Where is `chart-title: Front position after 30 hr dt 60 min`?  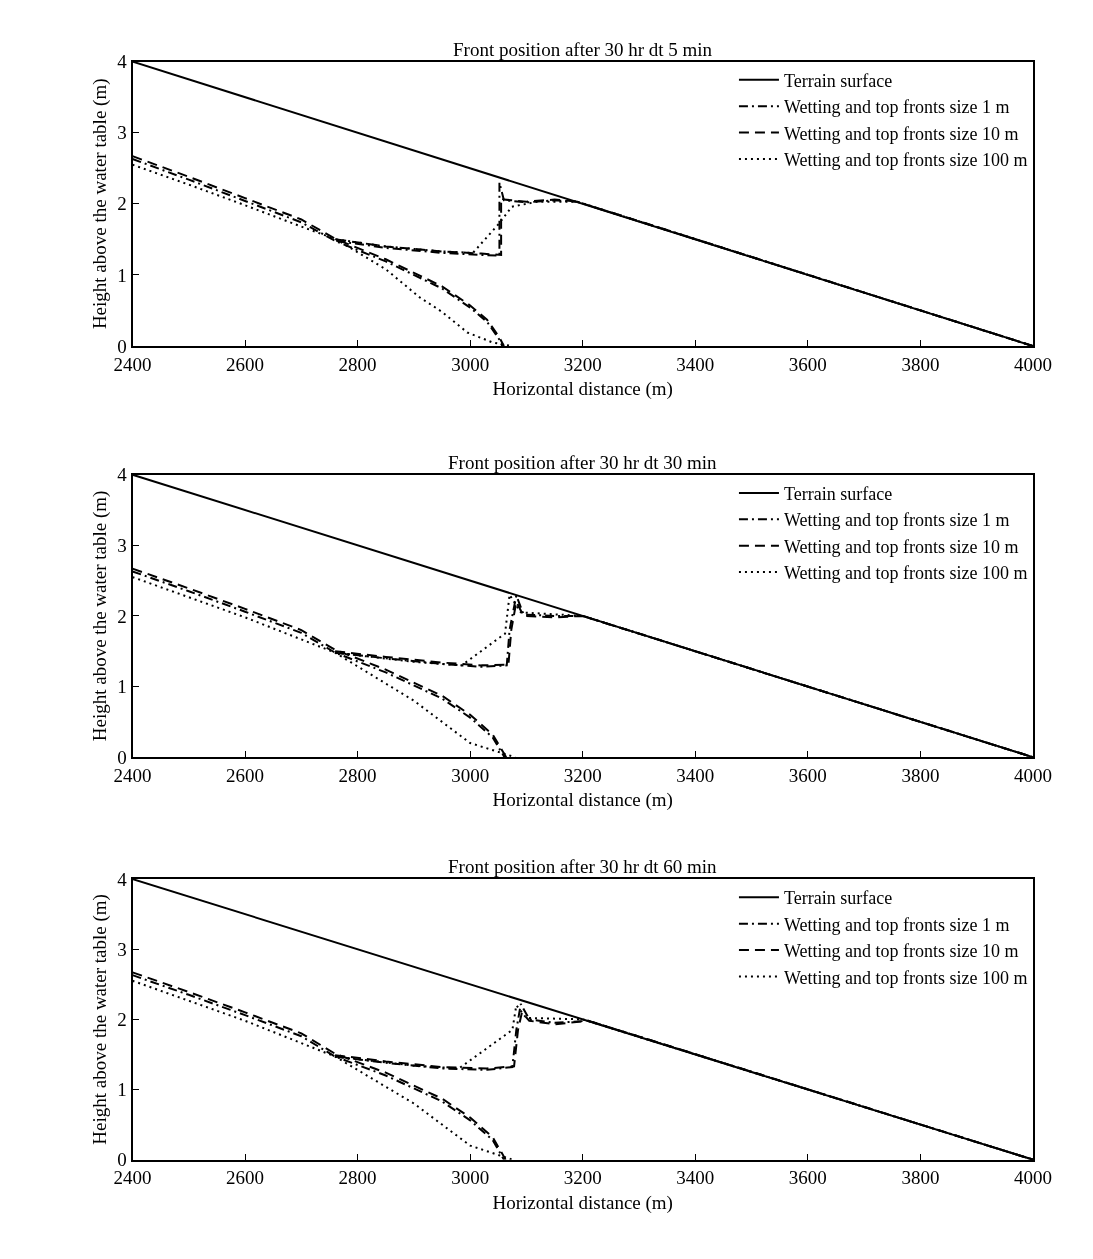 chart-title: Front position after 30 hr dt 60 min is located at coordinates (583, 866).